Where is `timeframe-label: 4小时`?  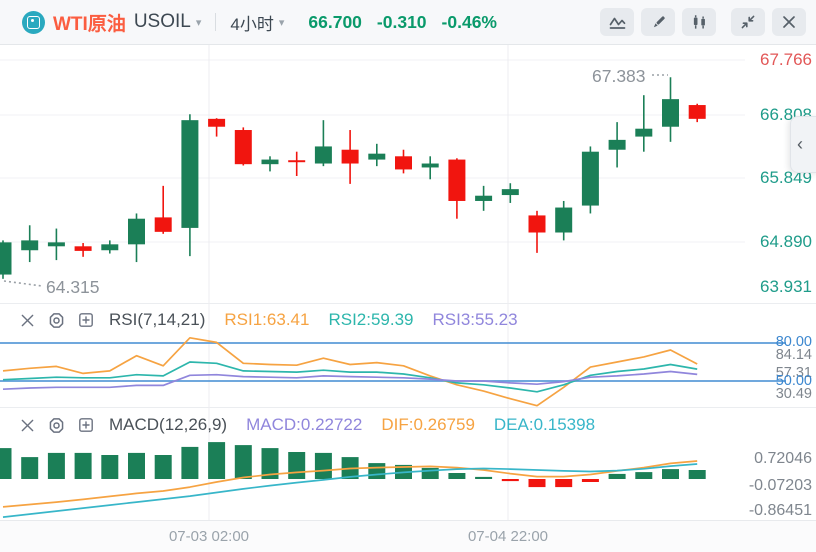 timeframe-label: 4小时 is located at coordinates (252, 24).